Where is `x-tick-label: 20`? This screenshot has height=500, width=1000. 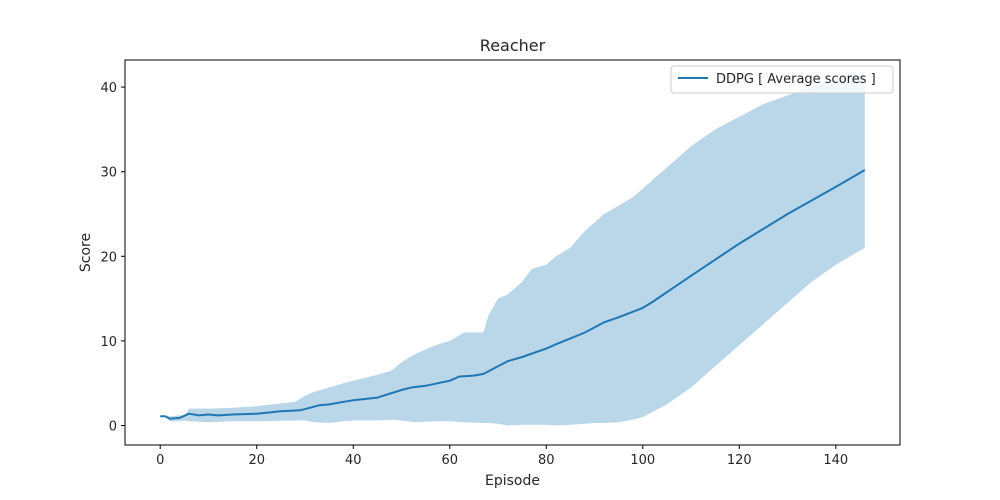 x-tick-label: 20 is located at coordinates (256, 460).